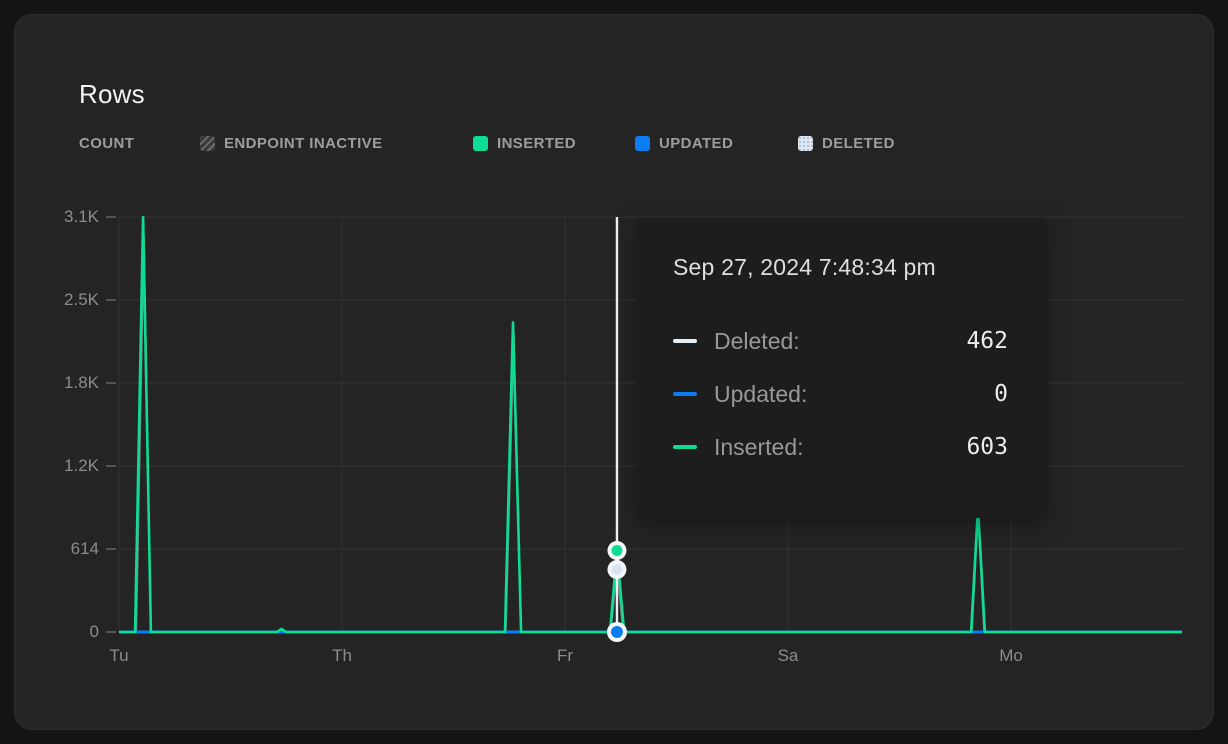 The height and width of the screenshot is (744, 1228). I want to click on updated-dash-icon, so click(685, 394).